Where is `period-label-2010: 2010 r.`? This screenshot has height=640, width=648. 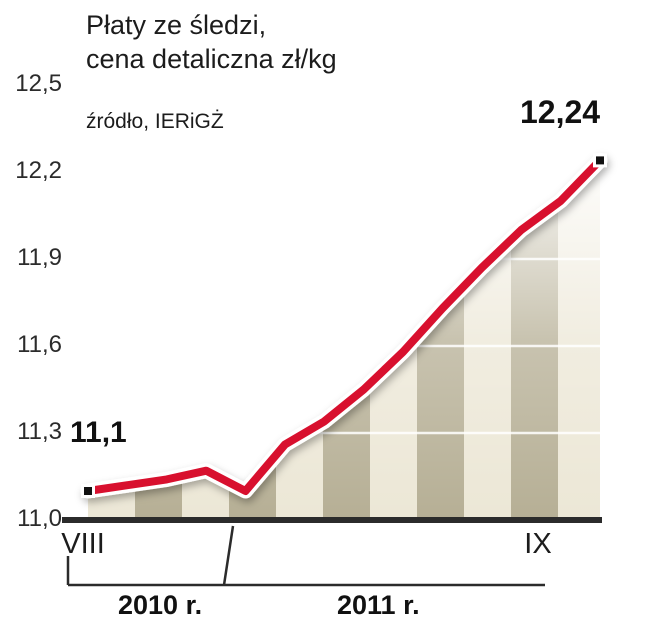 period-label-2010: 2010 r. is located at coordinates (160, 605).